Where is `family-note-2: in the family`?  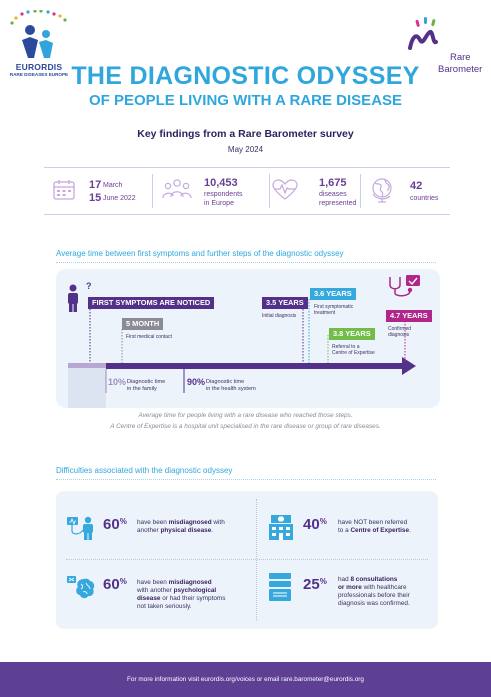
family-note-2: in the family is located at coordinates (142, 389).